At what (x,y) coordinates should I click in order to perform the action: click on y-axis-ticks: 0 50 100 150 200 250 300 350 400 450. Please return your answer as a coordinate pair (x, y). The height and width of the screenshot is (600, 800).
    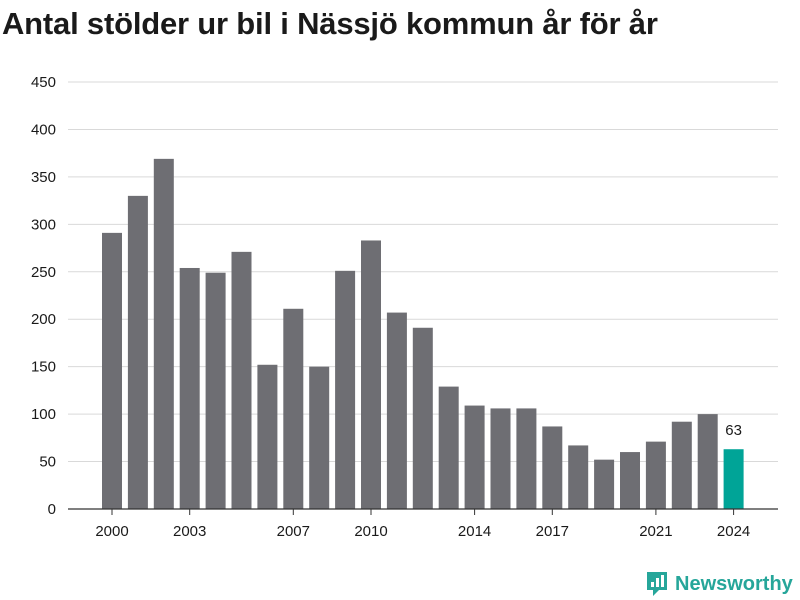
    Looking at the image, I should click on (43, 296).